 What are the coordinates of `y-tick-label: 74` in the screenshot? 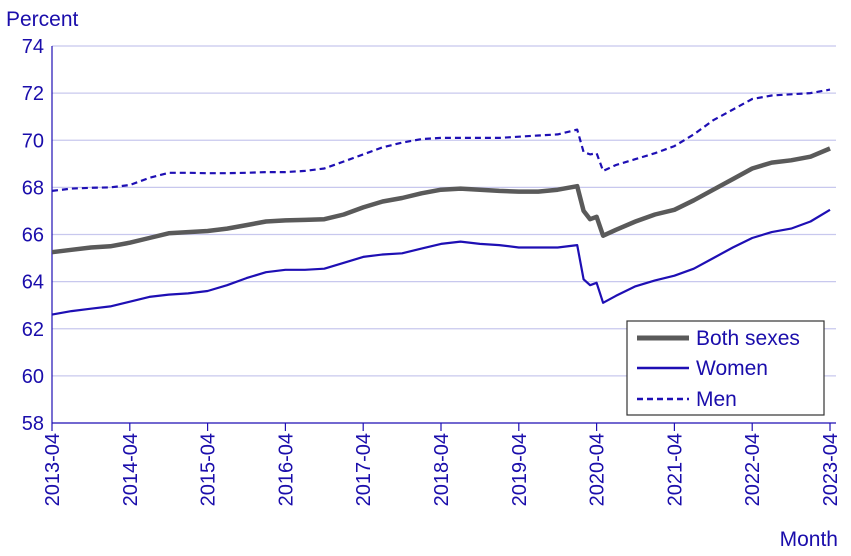 It's located at (33, 47).